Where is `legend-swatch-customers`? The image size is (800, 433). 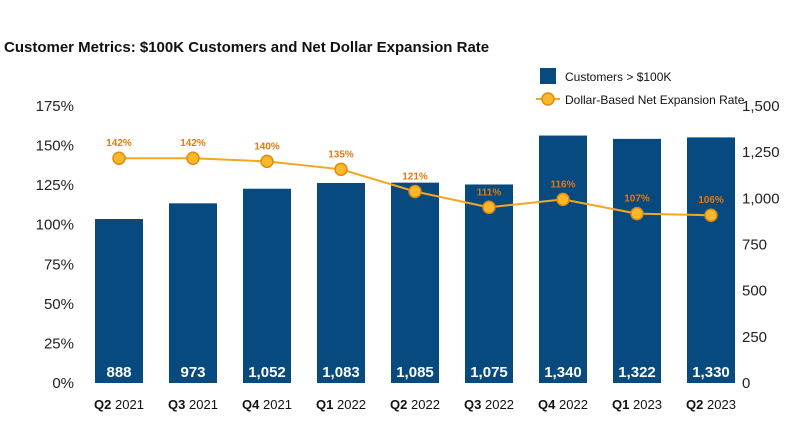
legend-swatch-customers is located at coordinates (548, 76).